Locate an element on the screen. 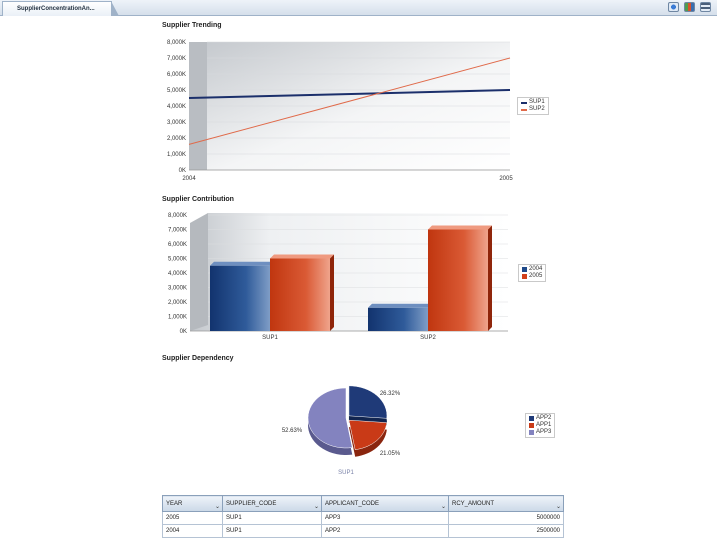 This screenshot has width=717, height=538. trending-legend: SUP1 SUP2 is located at coordinates (533, 106).